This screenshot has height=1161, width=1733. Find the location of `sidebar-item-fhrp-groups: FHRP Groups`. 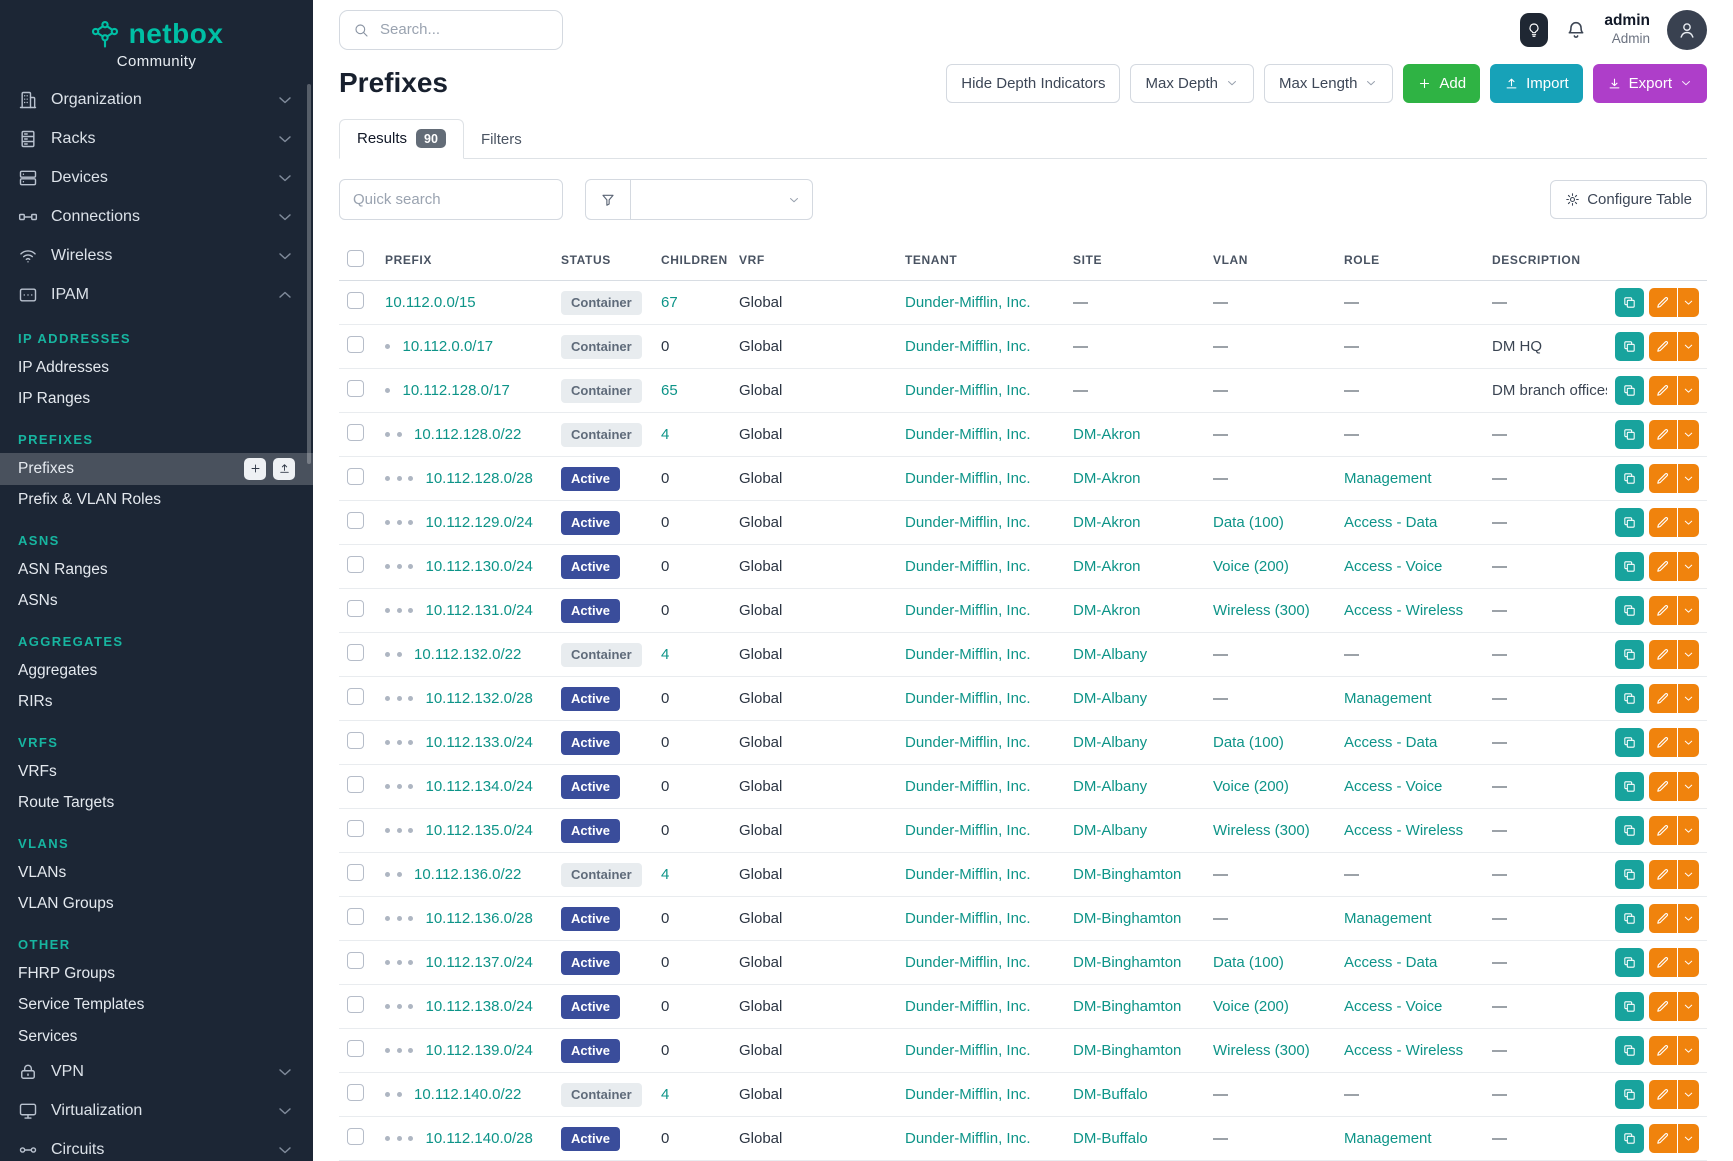

sidebar-item-fhrp-groups: FHRP Groups is located at coordinates (156, 974).